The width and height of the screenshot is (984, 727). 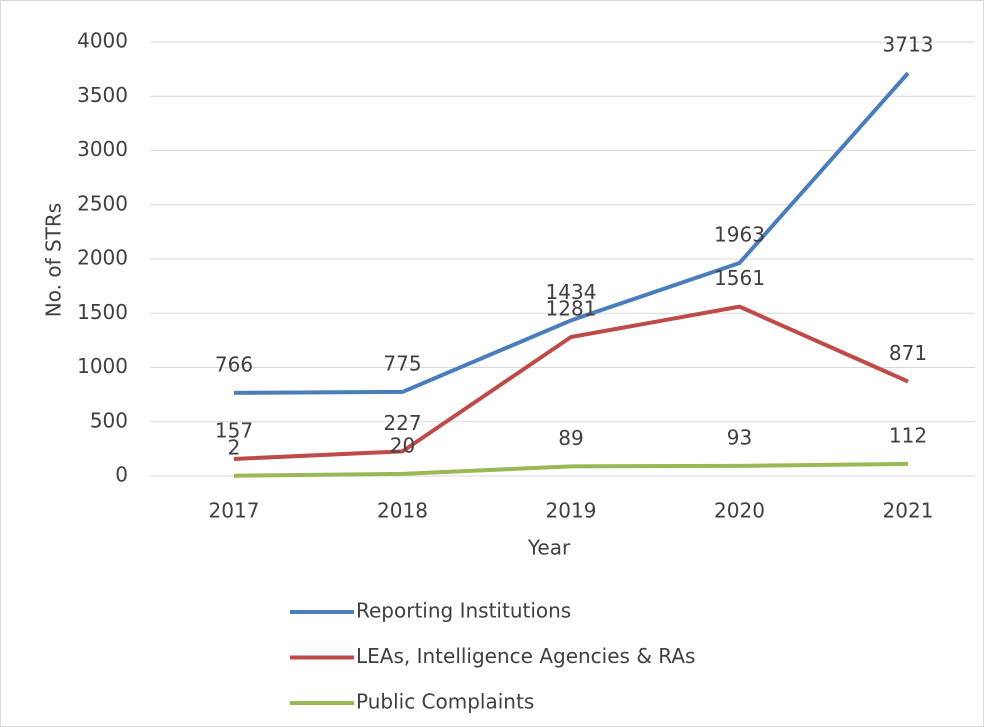 I want to click on legend-label: LEAs, Intelligence Agencies & RAs, so click(x=525, y=656).